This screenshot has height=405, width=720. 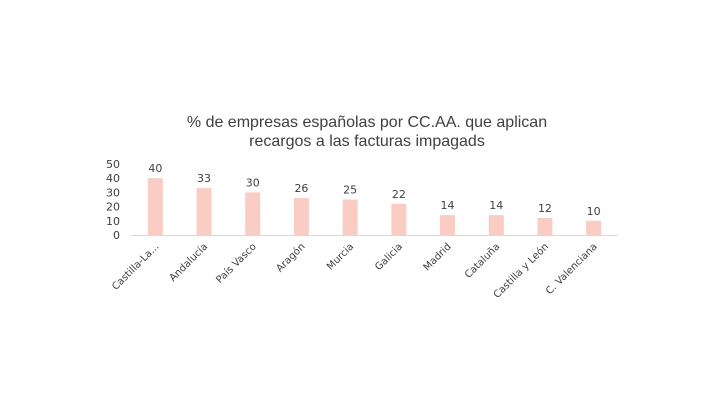 What do you see at coordinates (340, 256) in the screenshot?
I see `x-tick-label: Murcia` at bounding box center [340, 256].